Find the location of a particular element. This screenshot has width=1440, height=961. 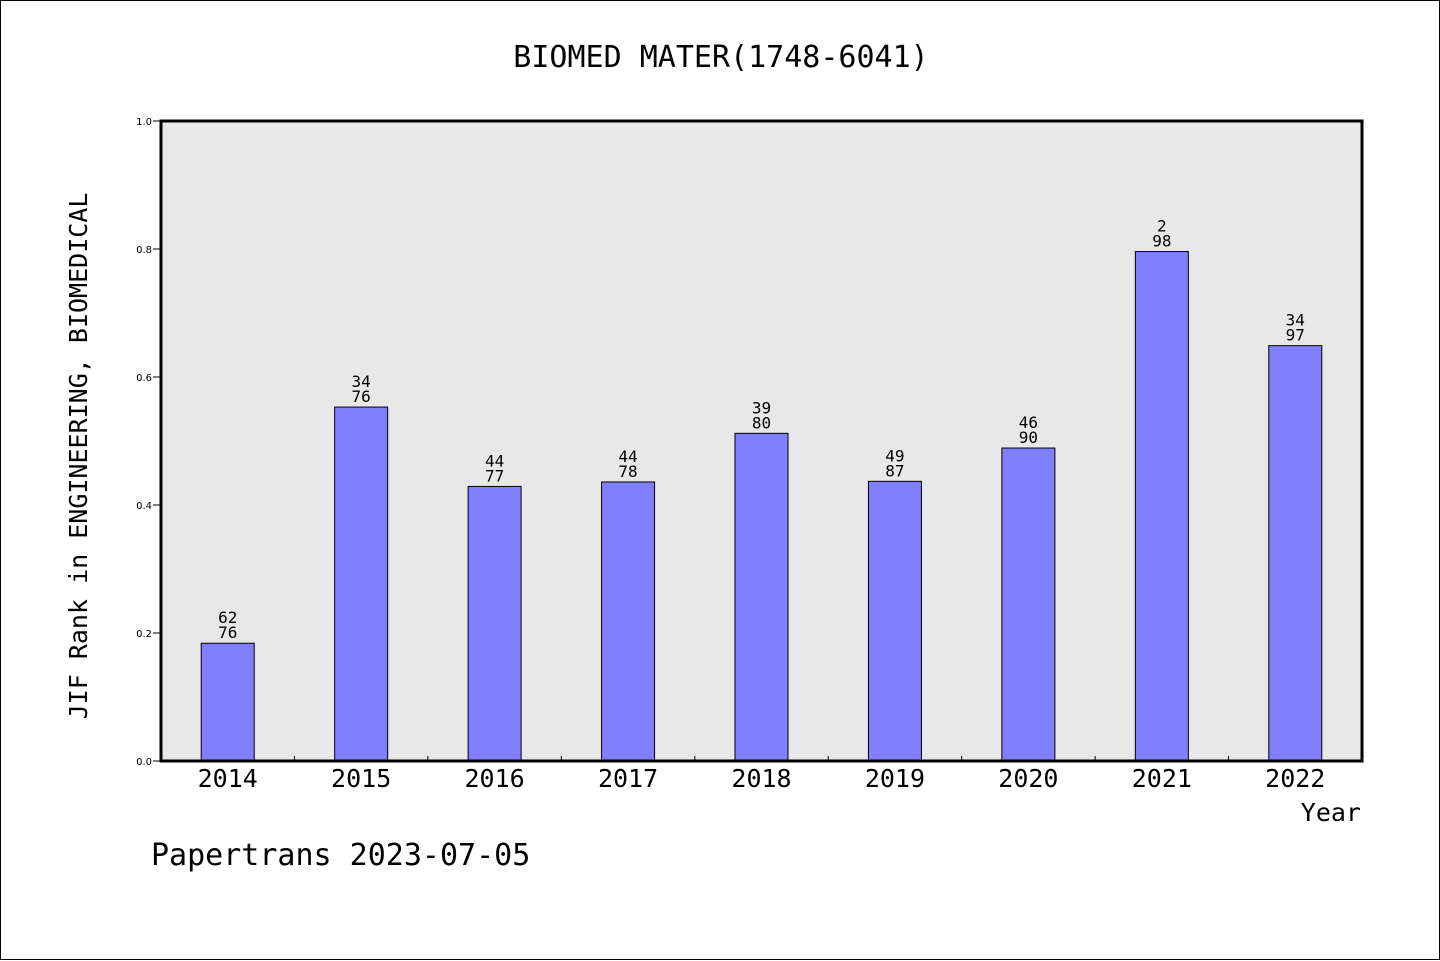

x-tick-label: 2021 is located at coordinates (1162, 778).